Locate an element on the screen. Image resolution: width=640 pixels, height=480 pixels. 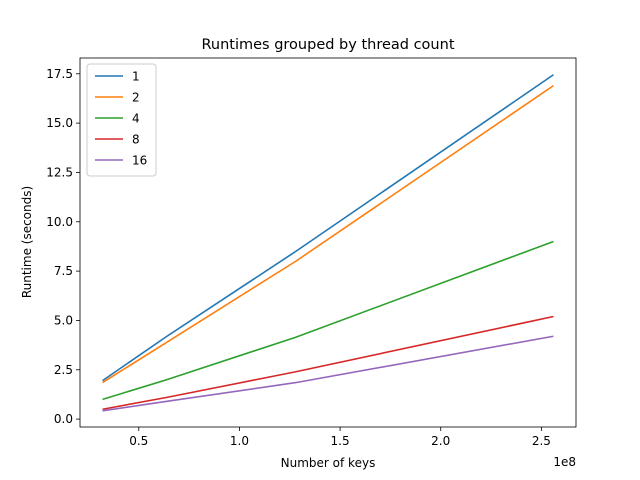
y-axis: 0.0 2.5 5.0 7.5 10.0 12.5 15.0 17.5 is located at coordinates (63, 246).